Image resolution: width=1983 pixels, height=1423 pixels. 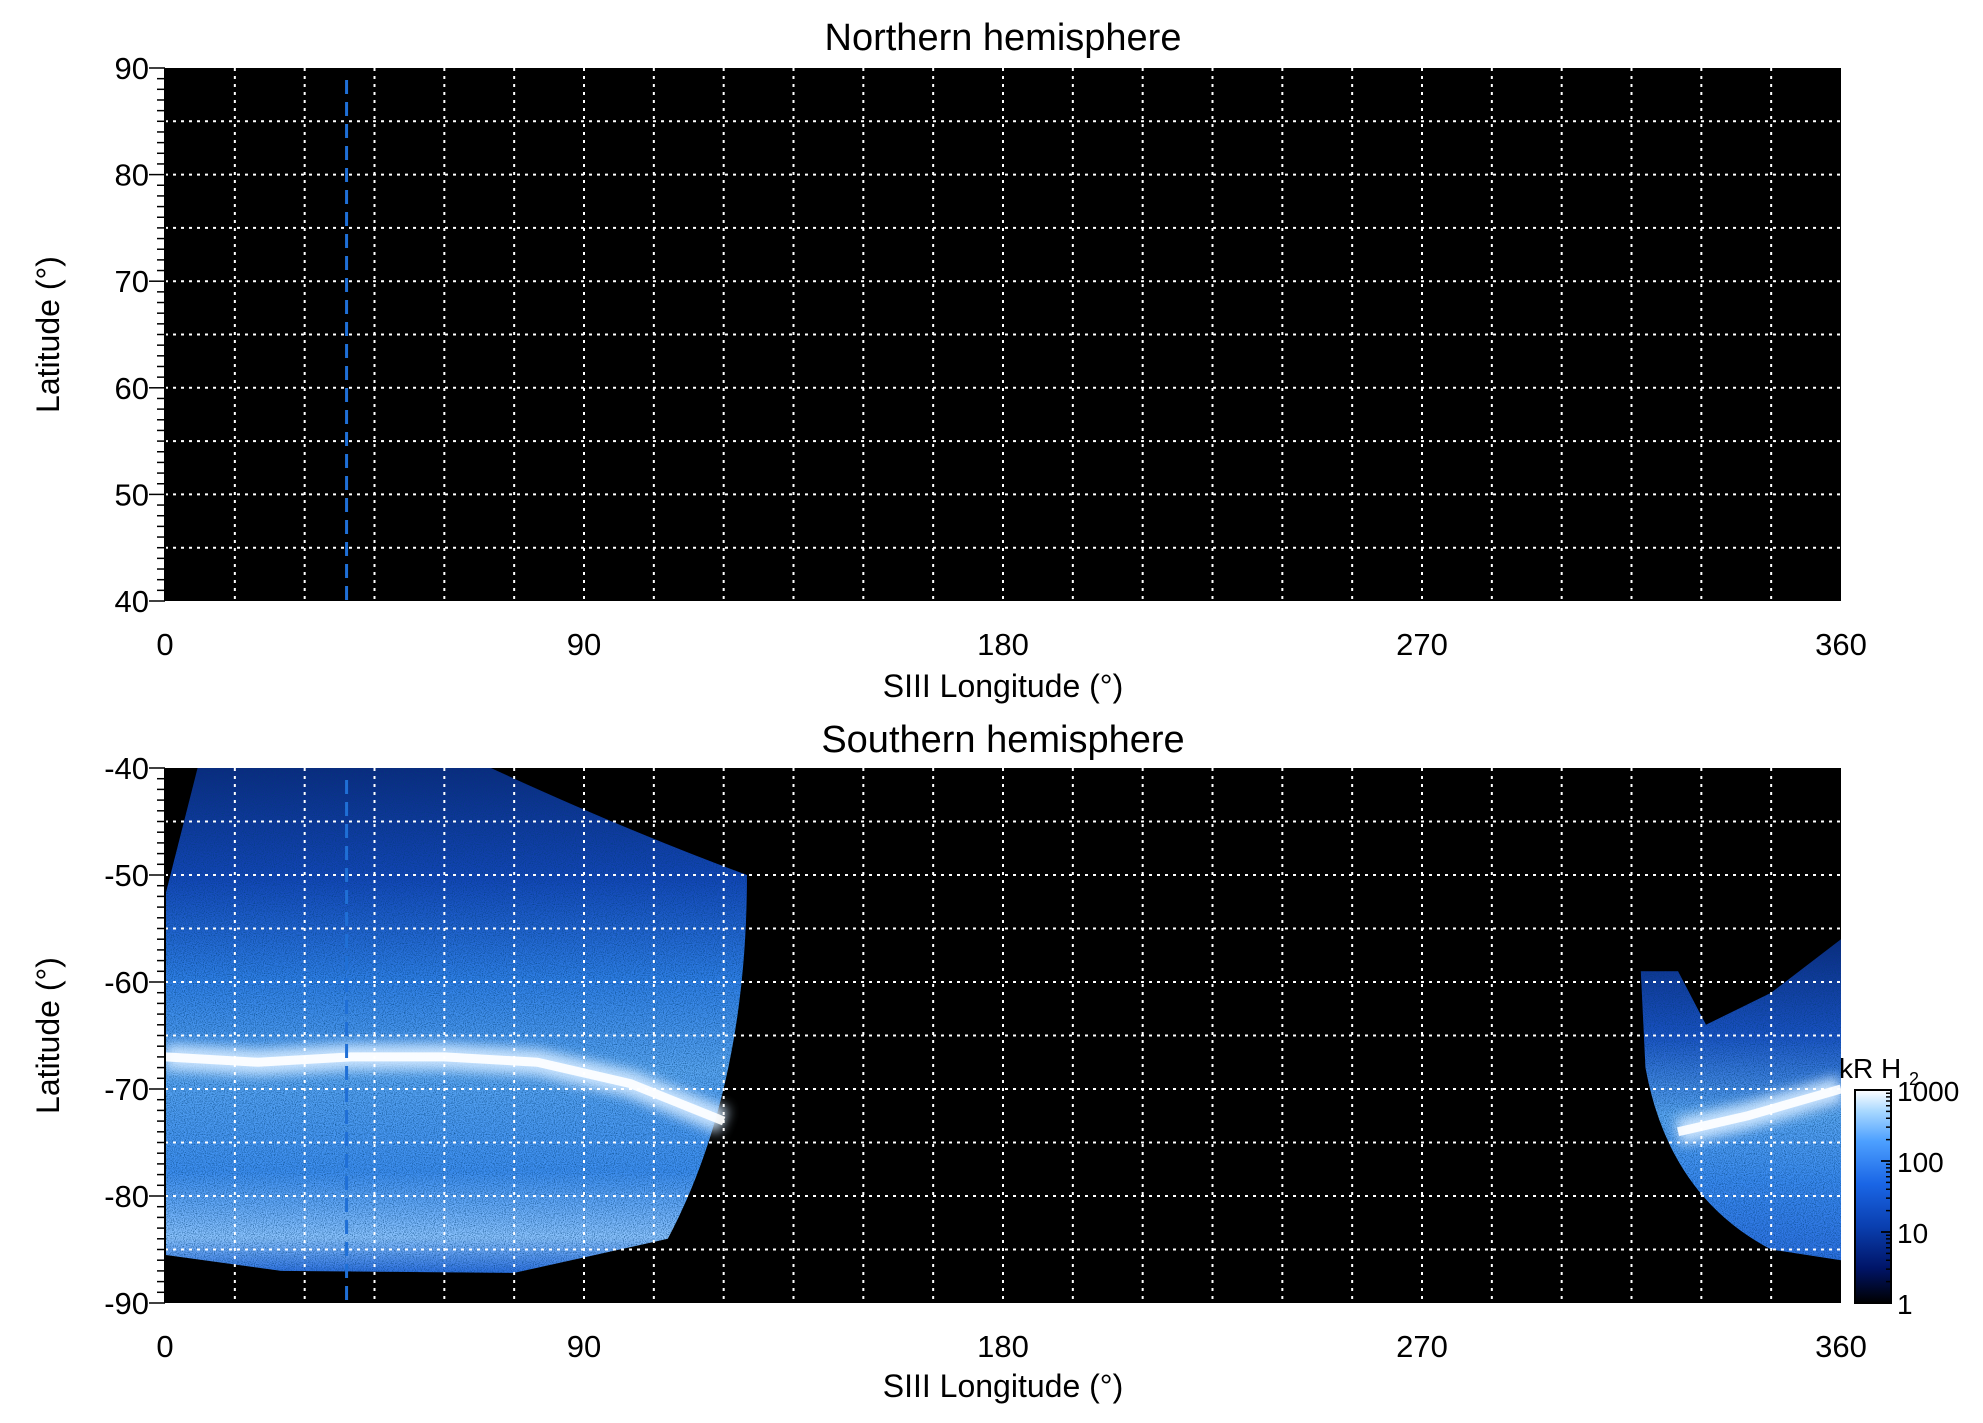 I want to click on colorbar-tick-label: 10, so click(x=1912, y=1233).